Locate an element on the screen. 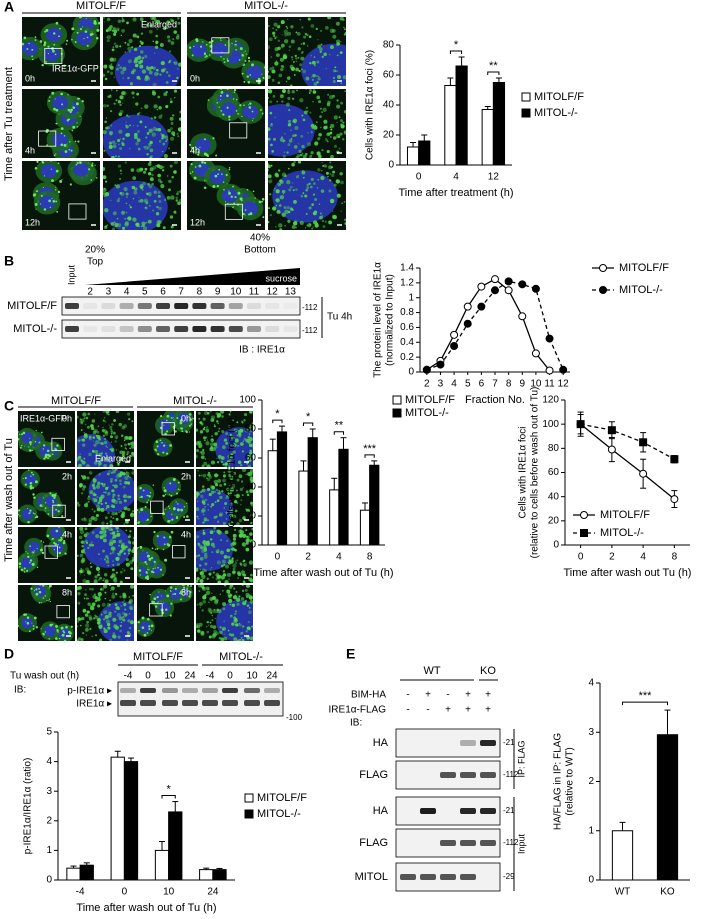 This screenshot has height=919, width=709. x-tick-label: 2 is located at coordinates (427, 384).